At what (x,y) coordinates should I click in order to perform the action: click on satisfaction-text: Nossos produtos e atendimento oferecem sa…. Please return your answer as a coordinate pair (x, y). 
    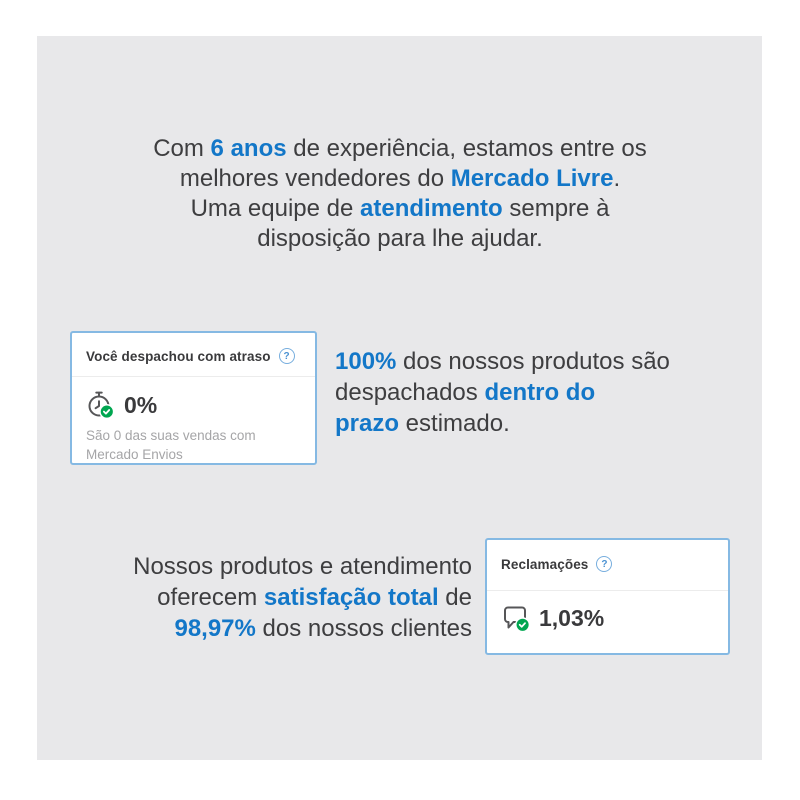
    Looking at the image, I should click on (302, 597).